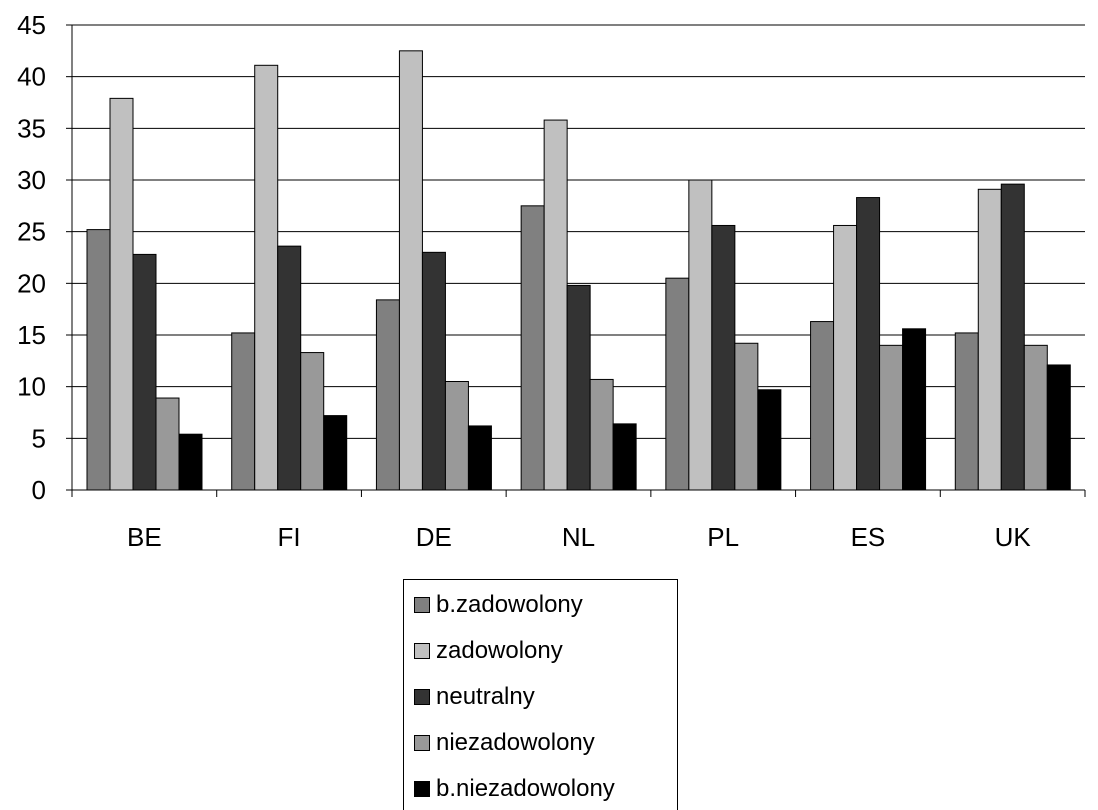  I want to click on y-tick-label: 30, so click(31, 180).